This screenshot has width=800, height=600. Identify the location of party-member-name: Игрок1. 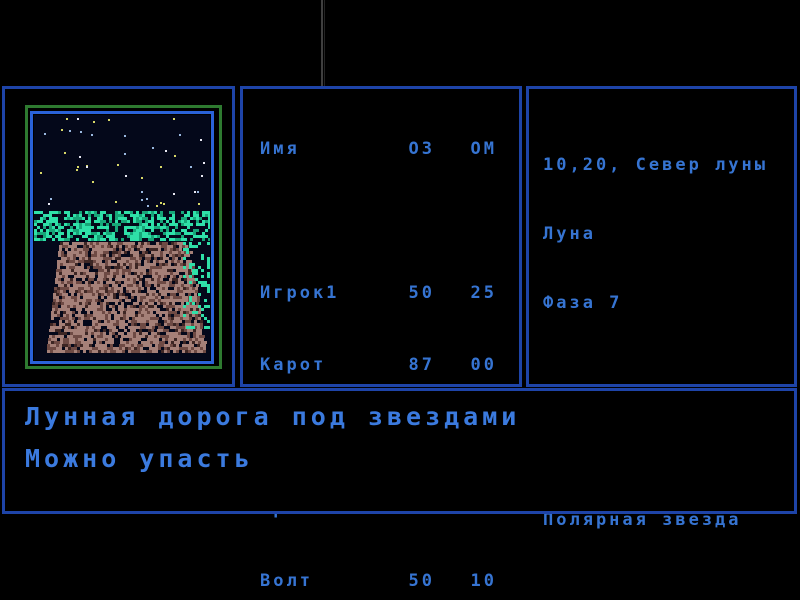
(300, 293).